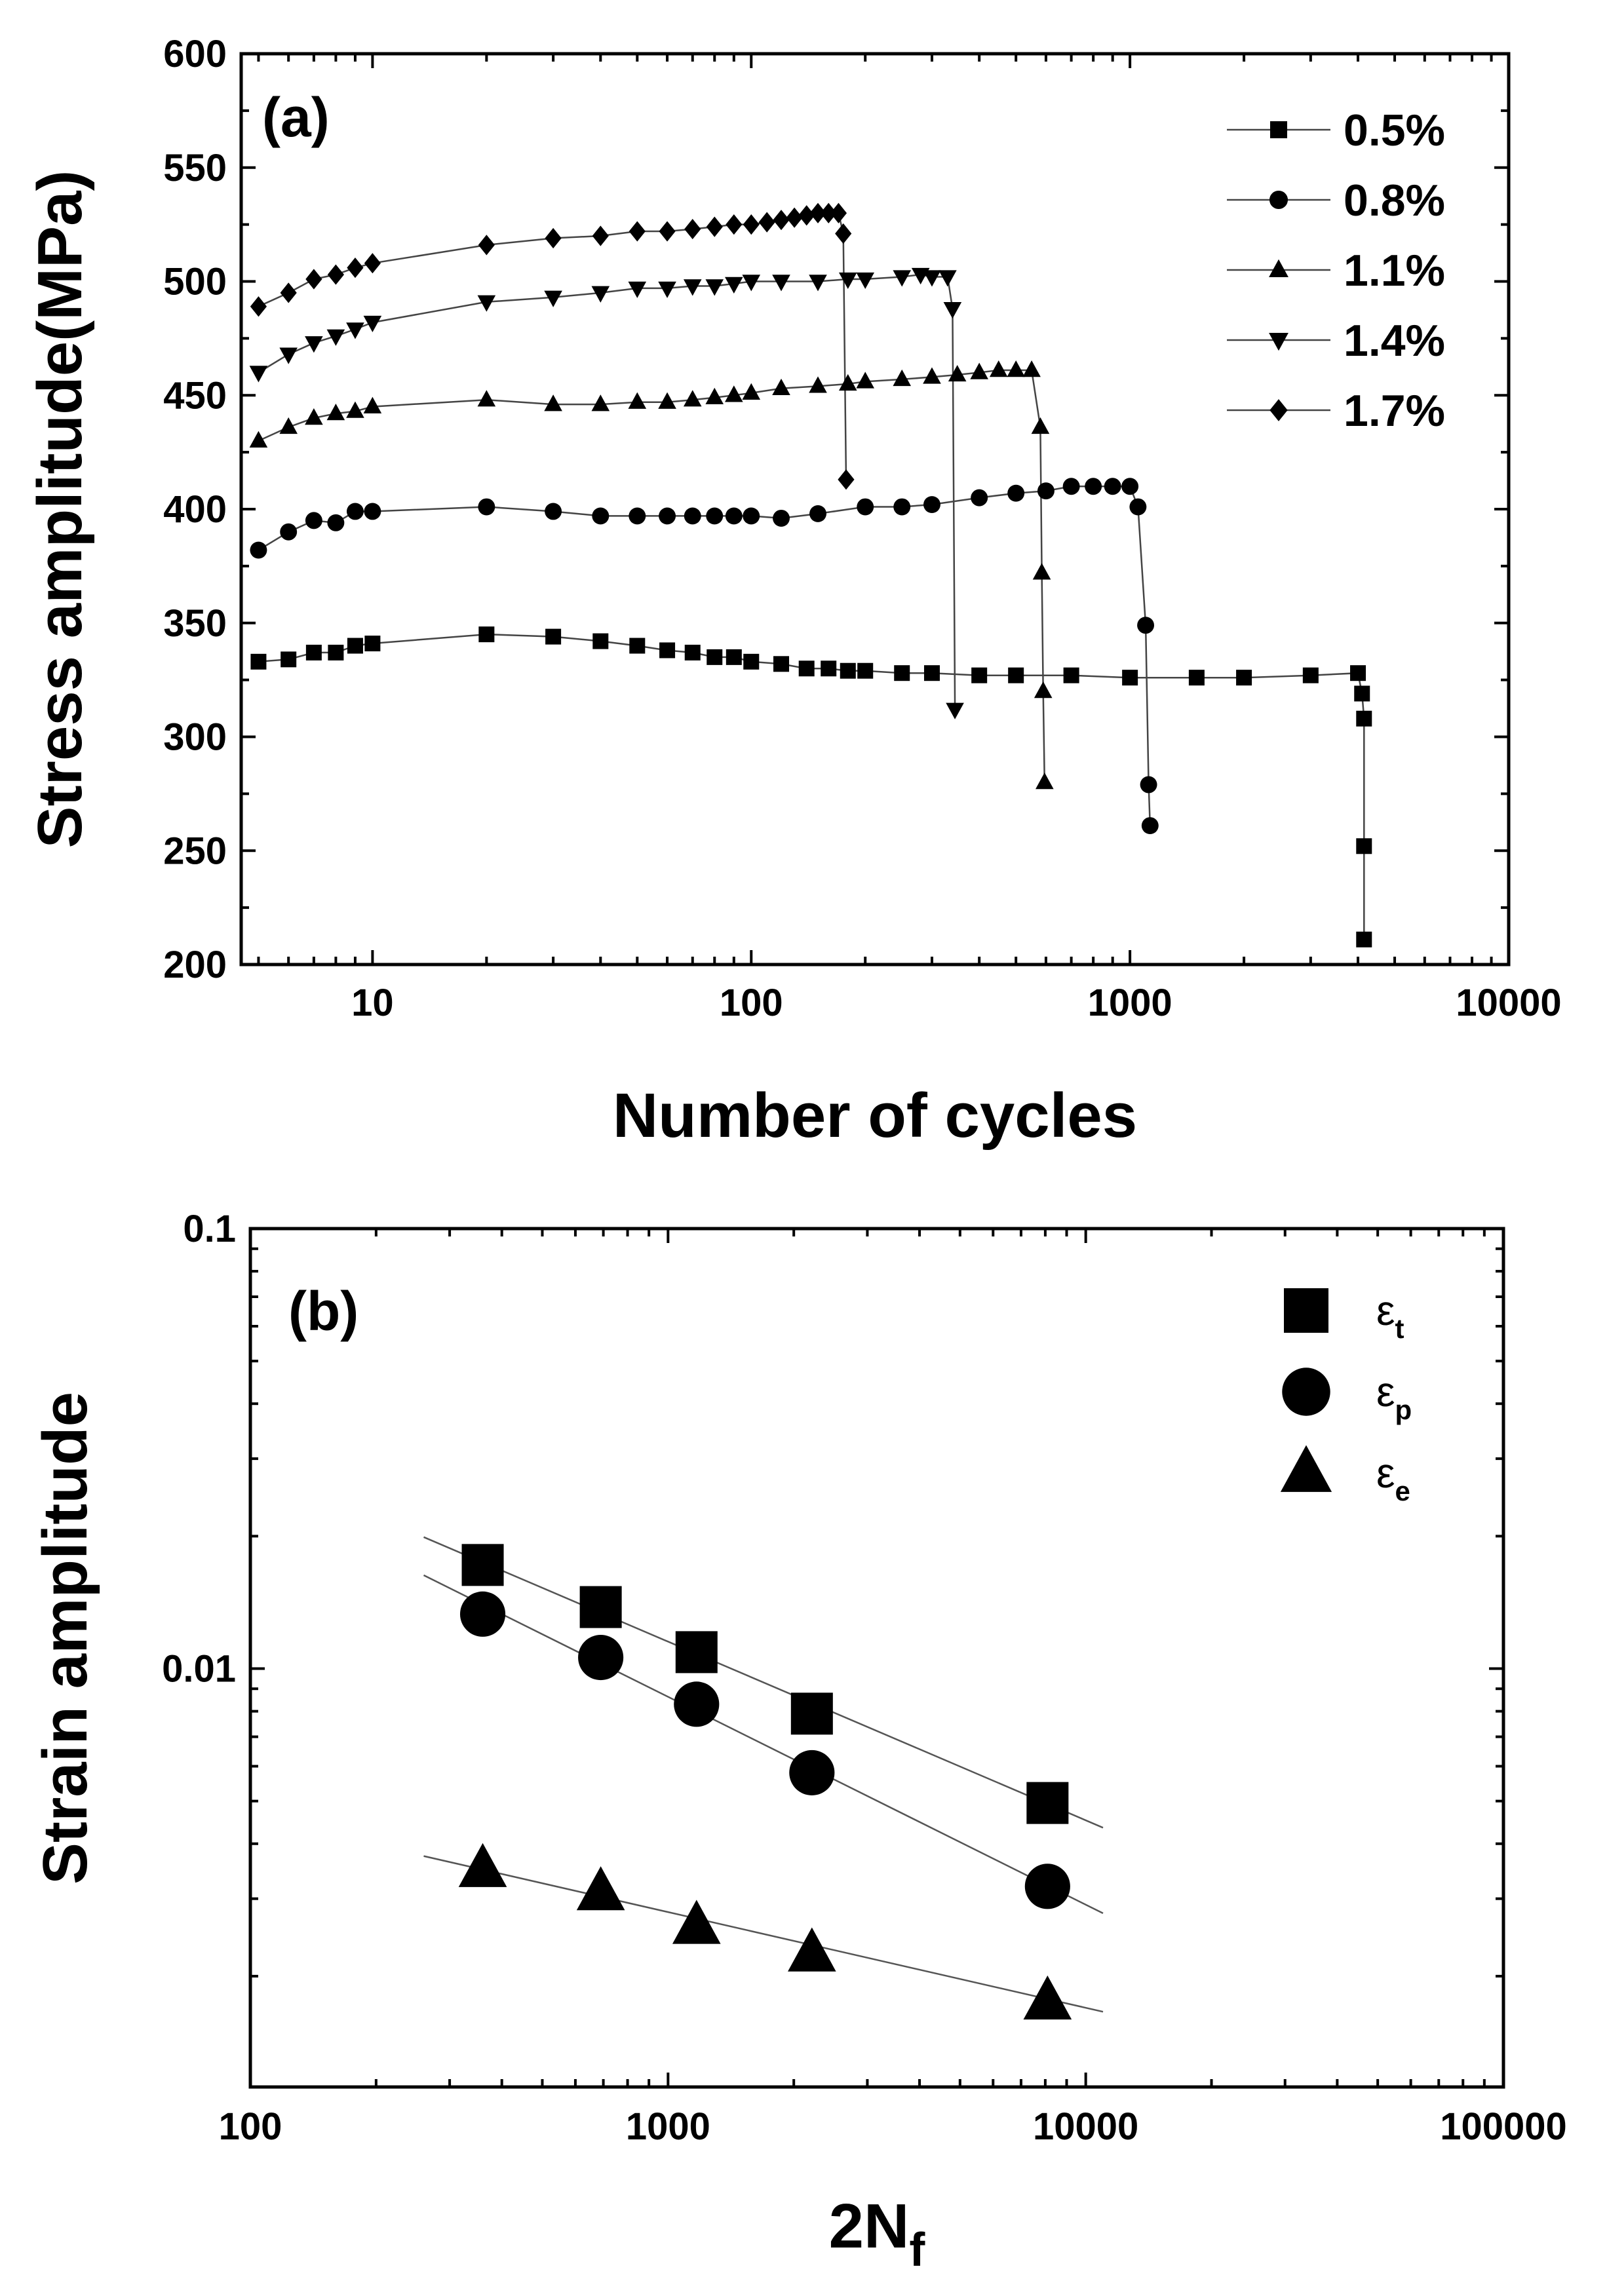  Describe the element at coordinates (1385, 1310) in the screenshot. I see `legend-label-symbol: ε` at that location.